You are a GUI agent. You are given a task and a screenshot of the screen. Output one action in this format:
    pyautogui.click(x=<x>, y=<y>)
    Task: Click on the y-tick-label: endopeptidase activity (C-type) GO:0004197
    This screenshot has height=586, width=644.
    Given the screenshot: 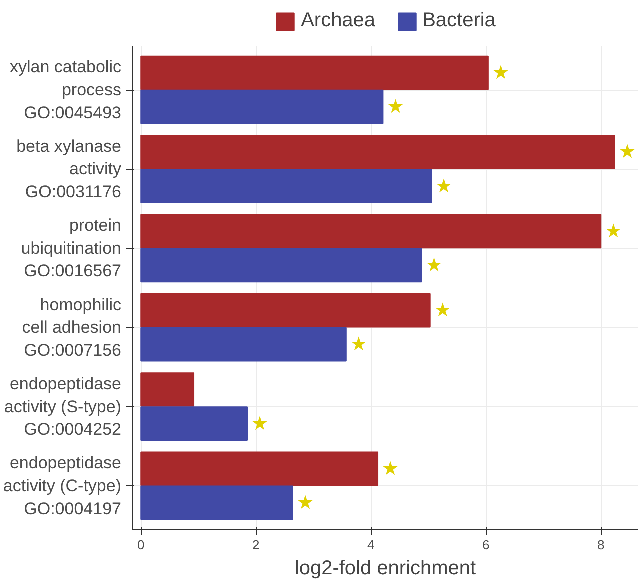 What is the action you would take?
    pyautogui.click(x=62, y=486)
    